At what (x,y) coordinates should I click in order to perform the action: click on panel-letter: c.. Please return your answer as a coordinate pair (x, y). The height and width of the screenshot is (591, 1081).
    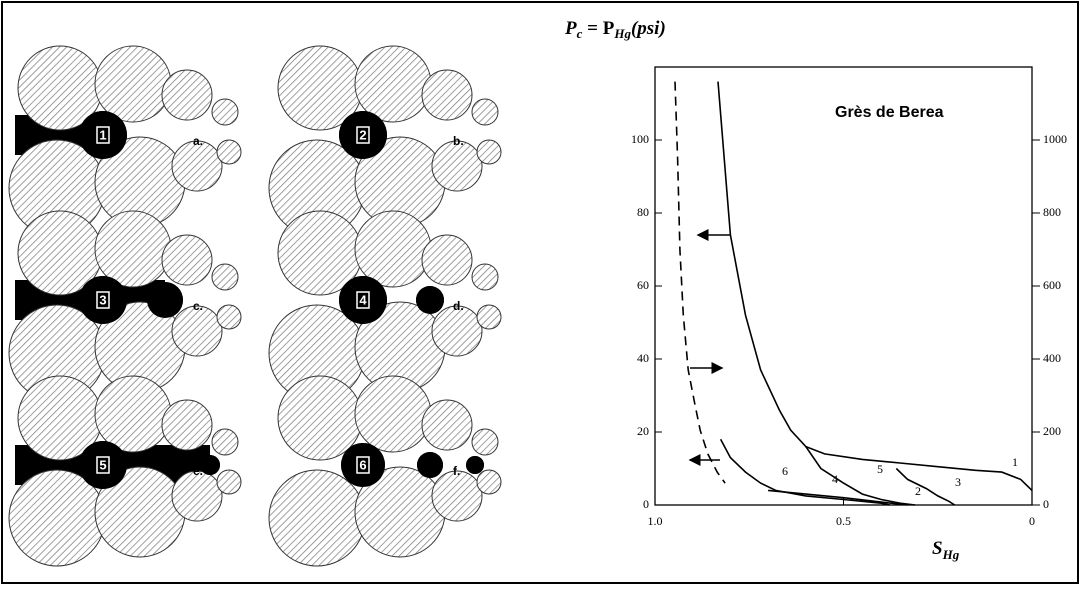
    Looking at the image, I should click on (198, 306).